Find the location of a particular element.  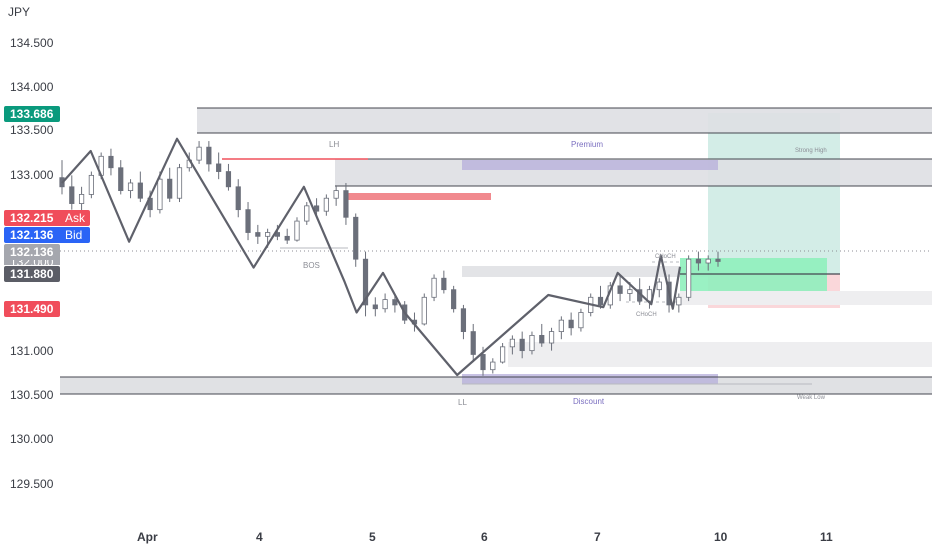

weak-low-label: Weak Low is located at coordinates (811, 398).